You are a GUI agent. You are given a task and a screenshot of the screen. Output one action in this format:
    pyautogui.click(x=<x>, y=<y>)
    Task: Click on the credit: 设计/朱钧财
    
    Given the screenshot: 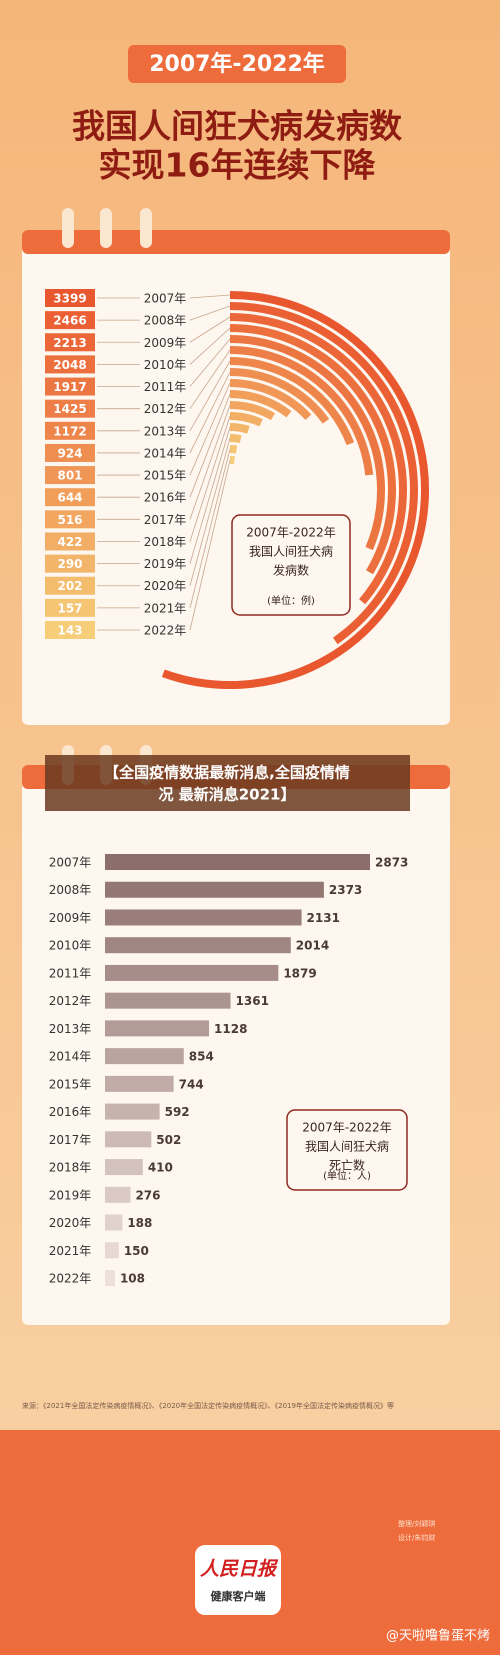 What is the action you would take?
    pyautogui.click(x=416, y=1537)
    